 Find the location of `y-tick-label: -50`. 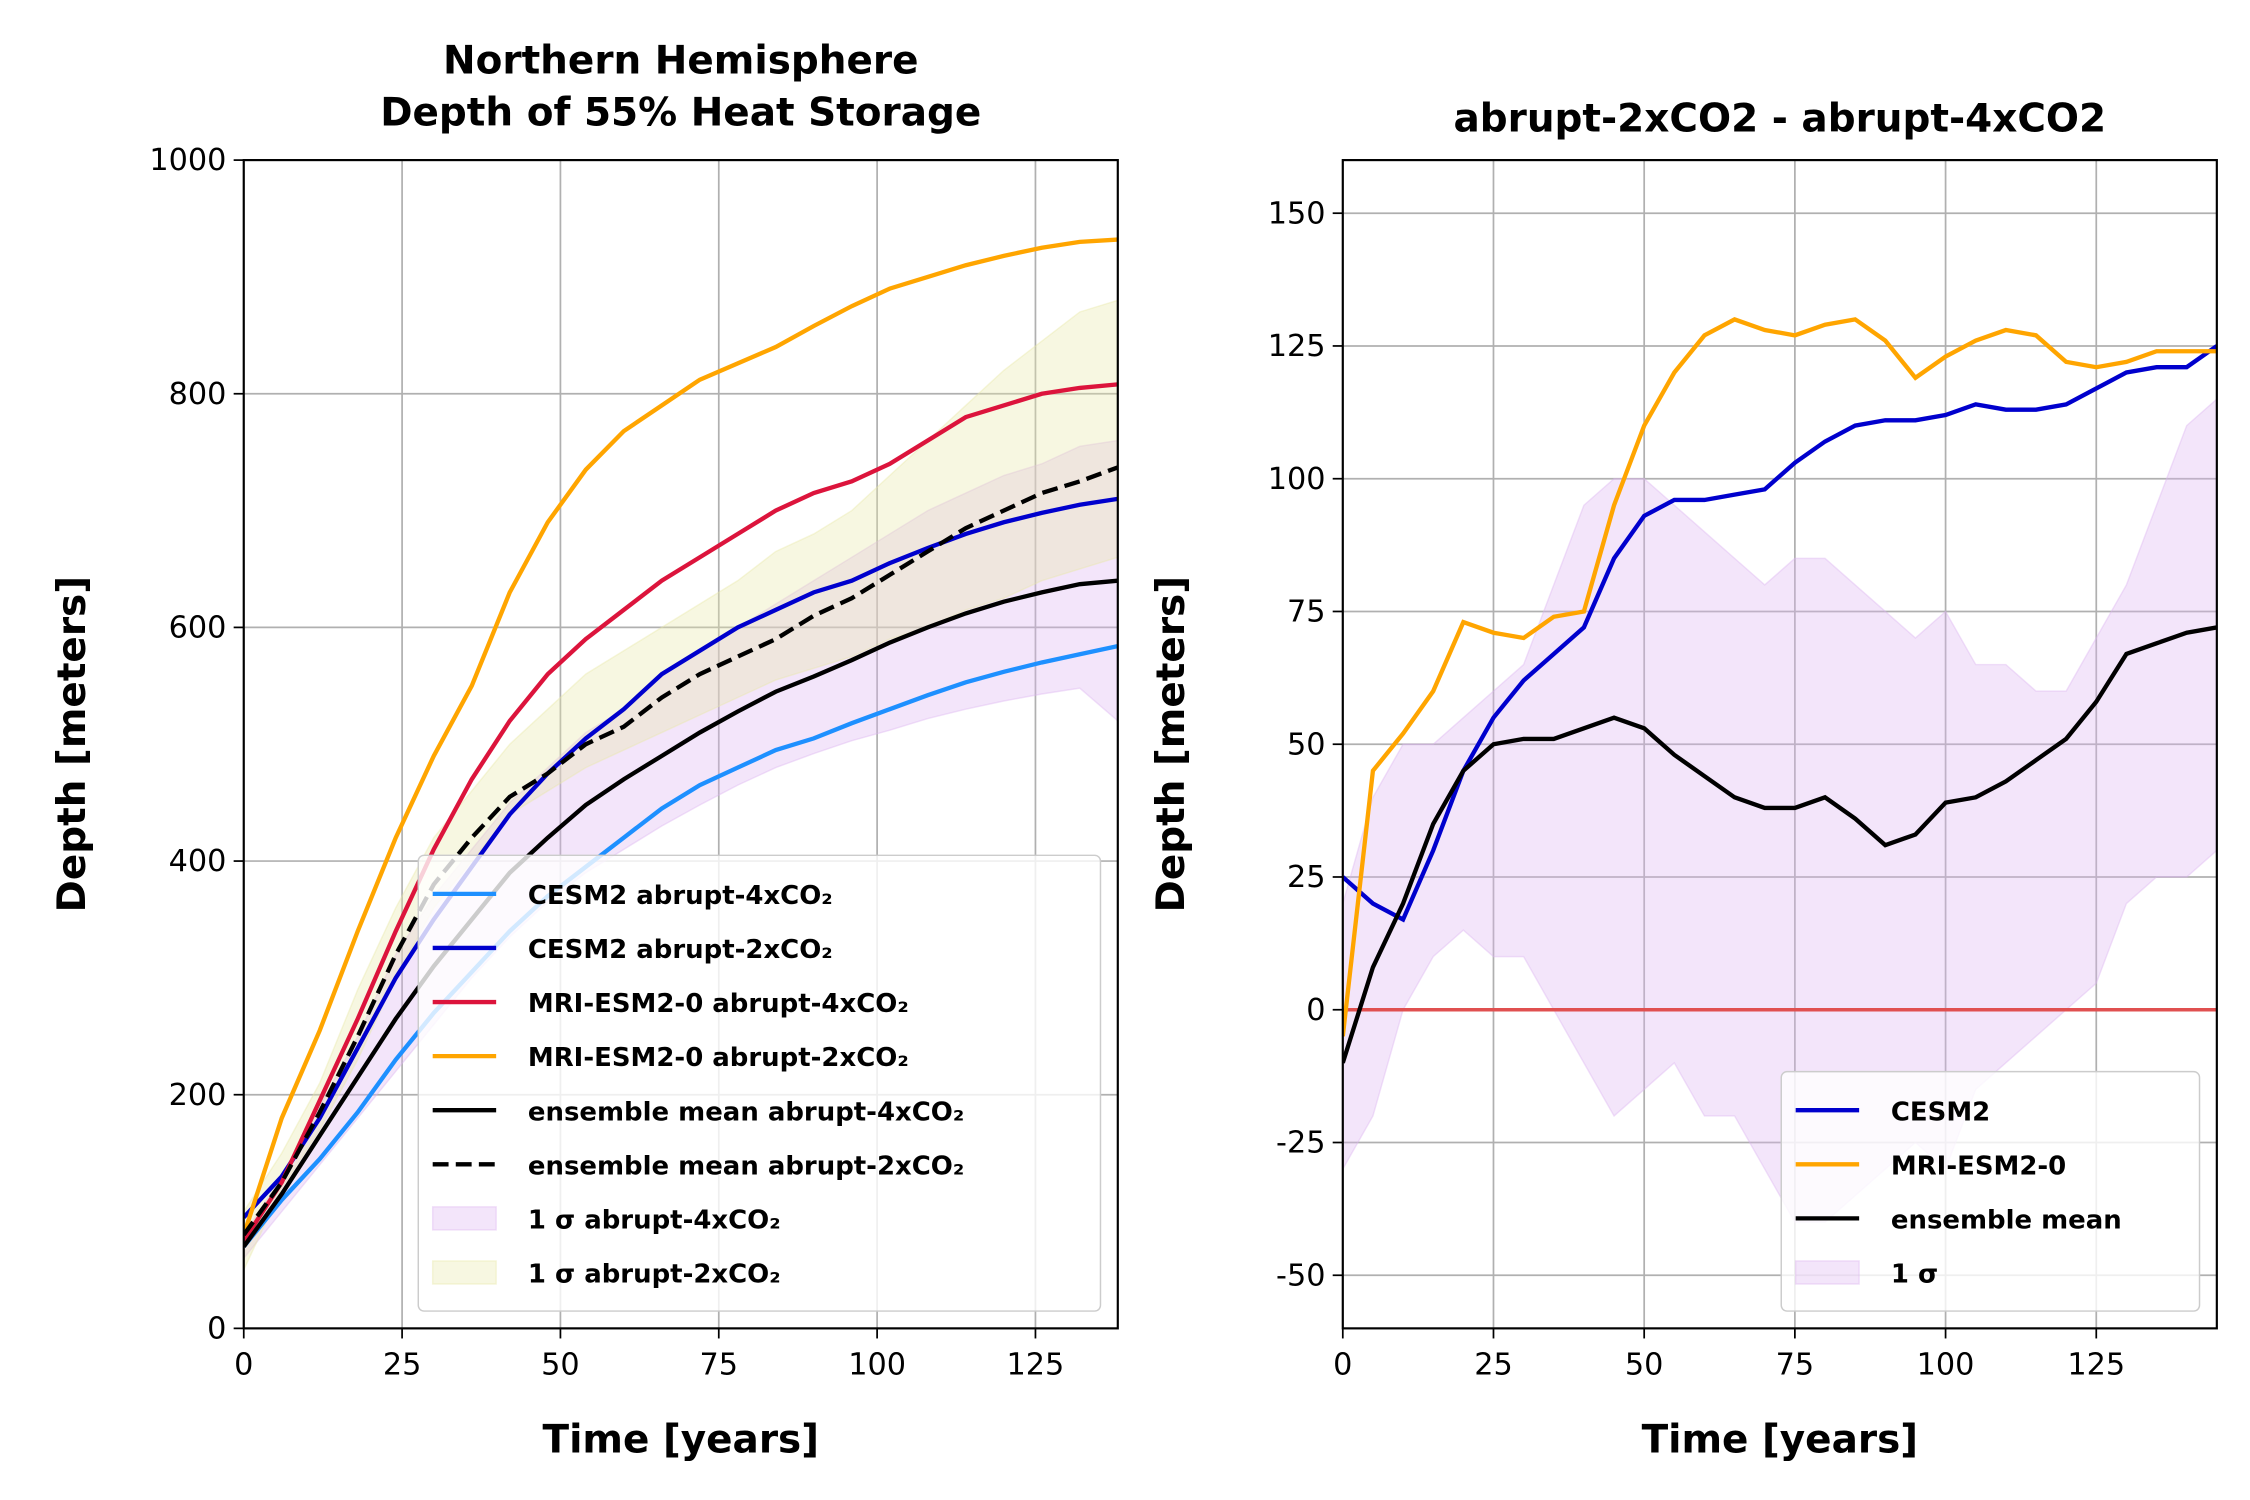

y-tick-label: -50 is located at coordinates (1300, 1275).